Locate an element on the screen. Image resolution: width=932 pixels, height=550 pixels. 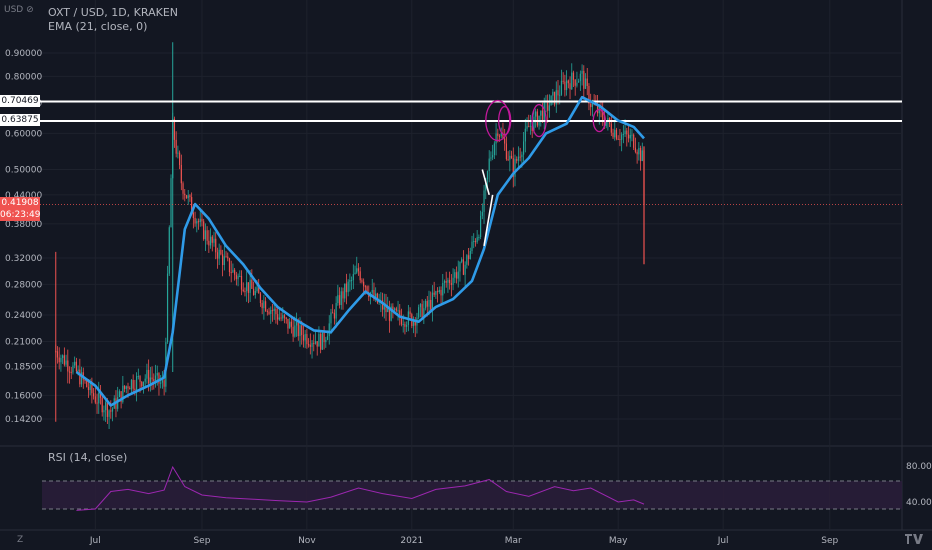
y-tick-7: 0.32000 is located at coordinates (23, 259).